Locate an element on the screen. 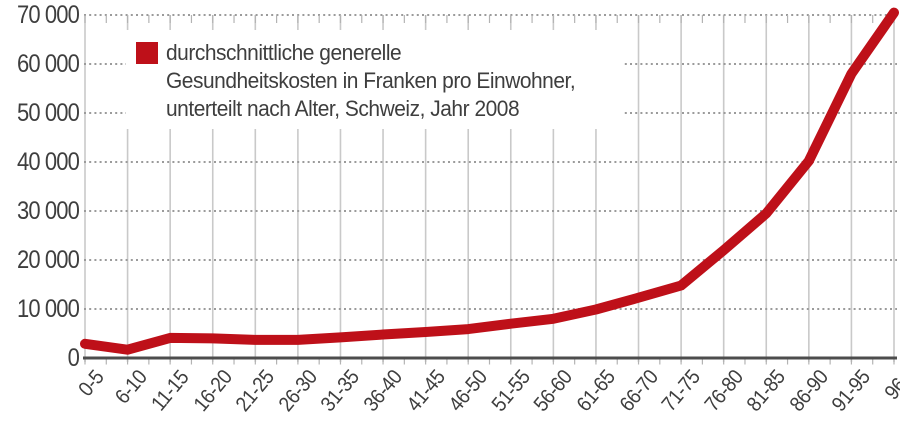  legend-line-1: durchschnittliche generelle is located at coordinates (284, 52).